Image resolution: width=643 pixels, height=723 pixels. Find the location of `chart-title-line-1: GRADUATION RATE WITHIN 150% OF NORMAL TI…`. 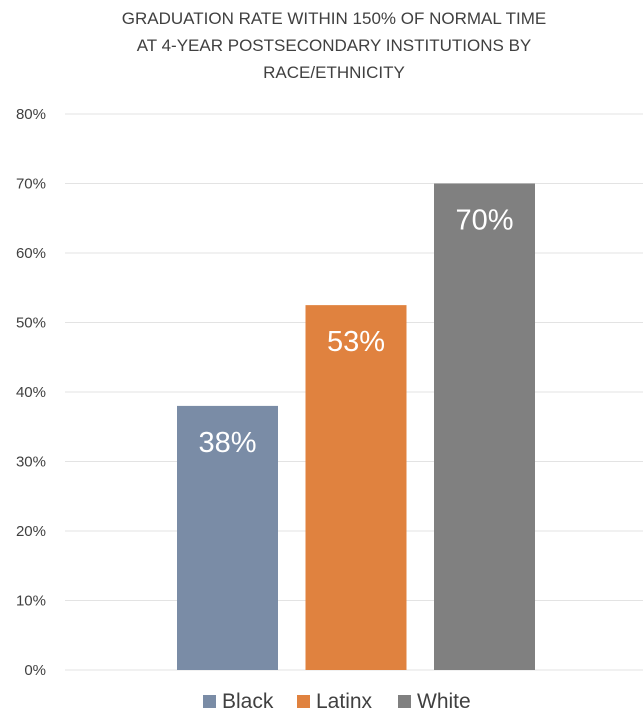

chart-title-line-1: GRADUATION RATE WITHIN 150% OF NORMAL TI… is located at coordinates (334, 18).